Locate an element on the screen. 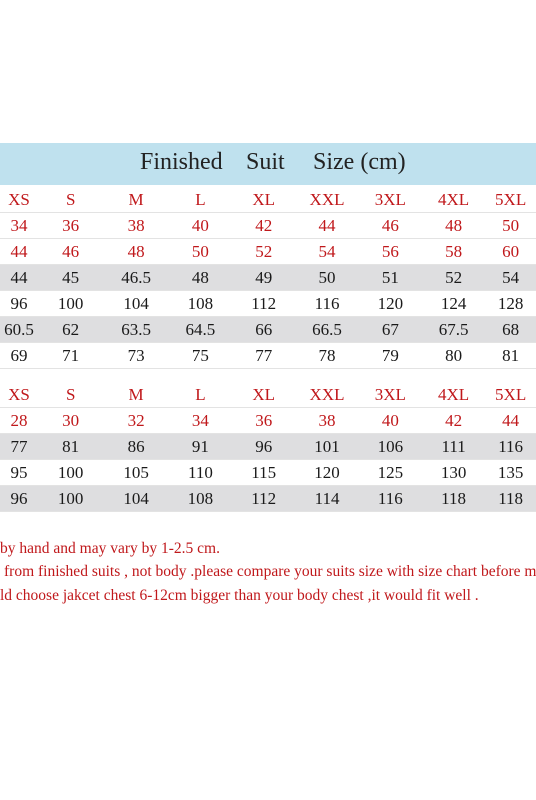  table1-cell: 96 is located at coordinates (19, 303).